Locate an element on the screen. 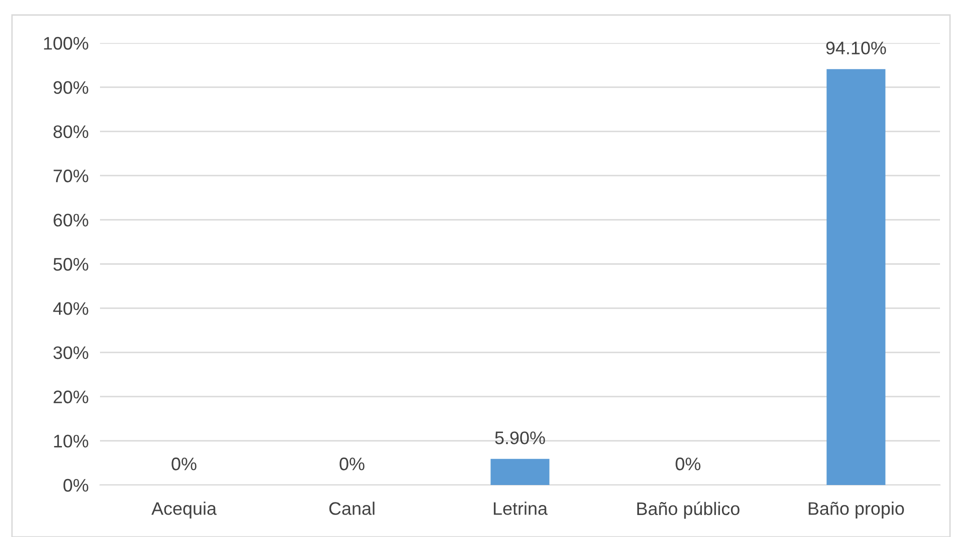 Image resolution: width=956 pixels, height=537 pixels. x-tick-label: Baño propio is located at coordinates (856, 510).